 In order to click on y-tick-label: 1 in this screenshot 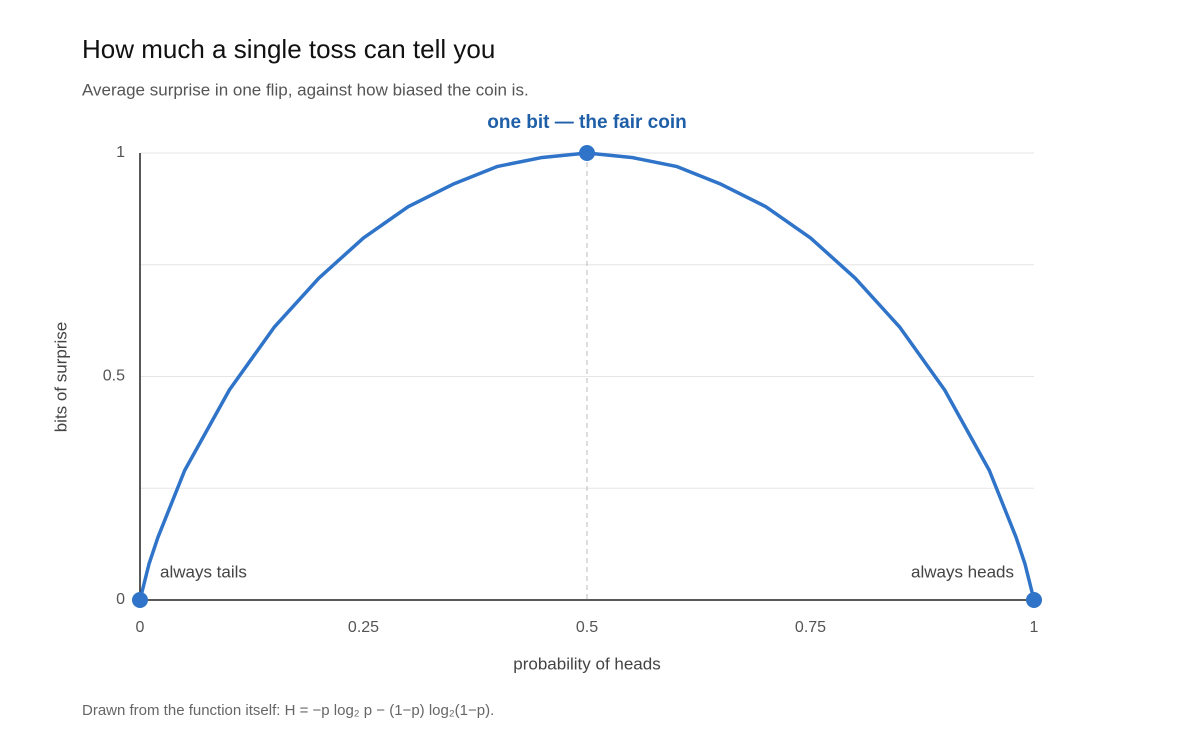, I will do `click(120, 152)`.